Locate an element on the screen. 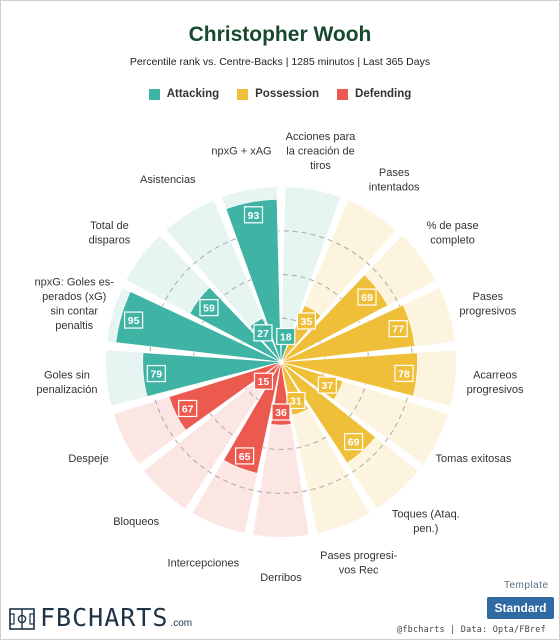 The width and height of the screenshot is (560, 640). category-label: Pases progresi-vos Rec is located at coordinates (358, 563).